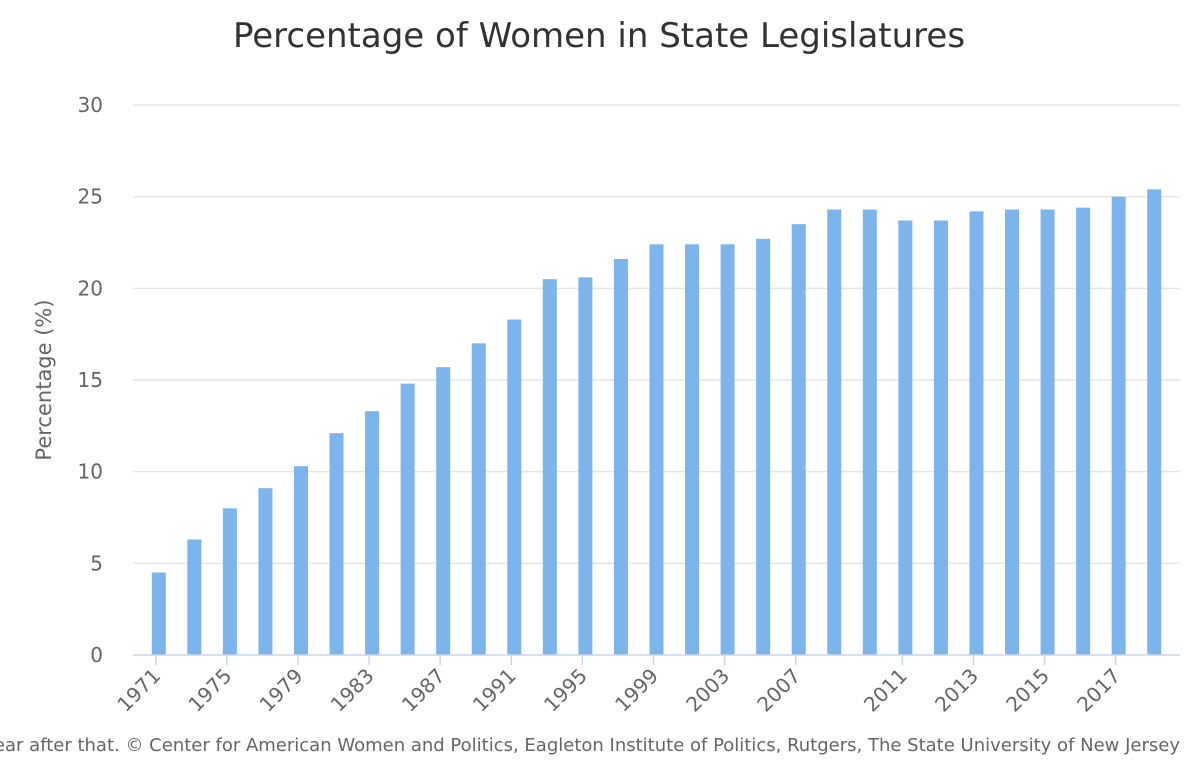 This screenshot has width=1200, height=760. I want to click on x-tick-label: 1987, so click(423, 690).